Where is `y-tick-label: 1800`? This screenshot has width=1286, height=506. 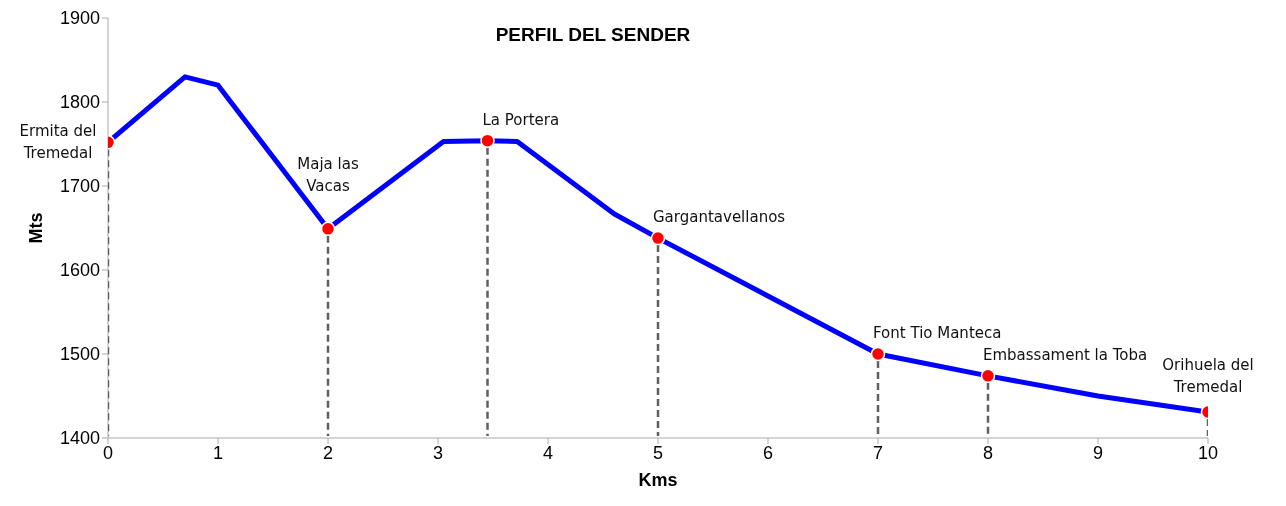
y-tick-label: 1800 is located at coordinates (79, 102).